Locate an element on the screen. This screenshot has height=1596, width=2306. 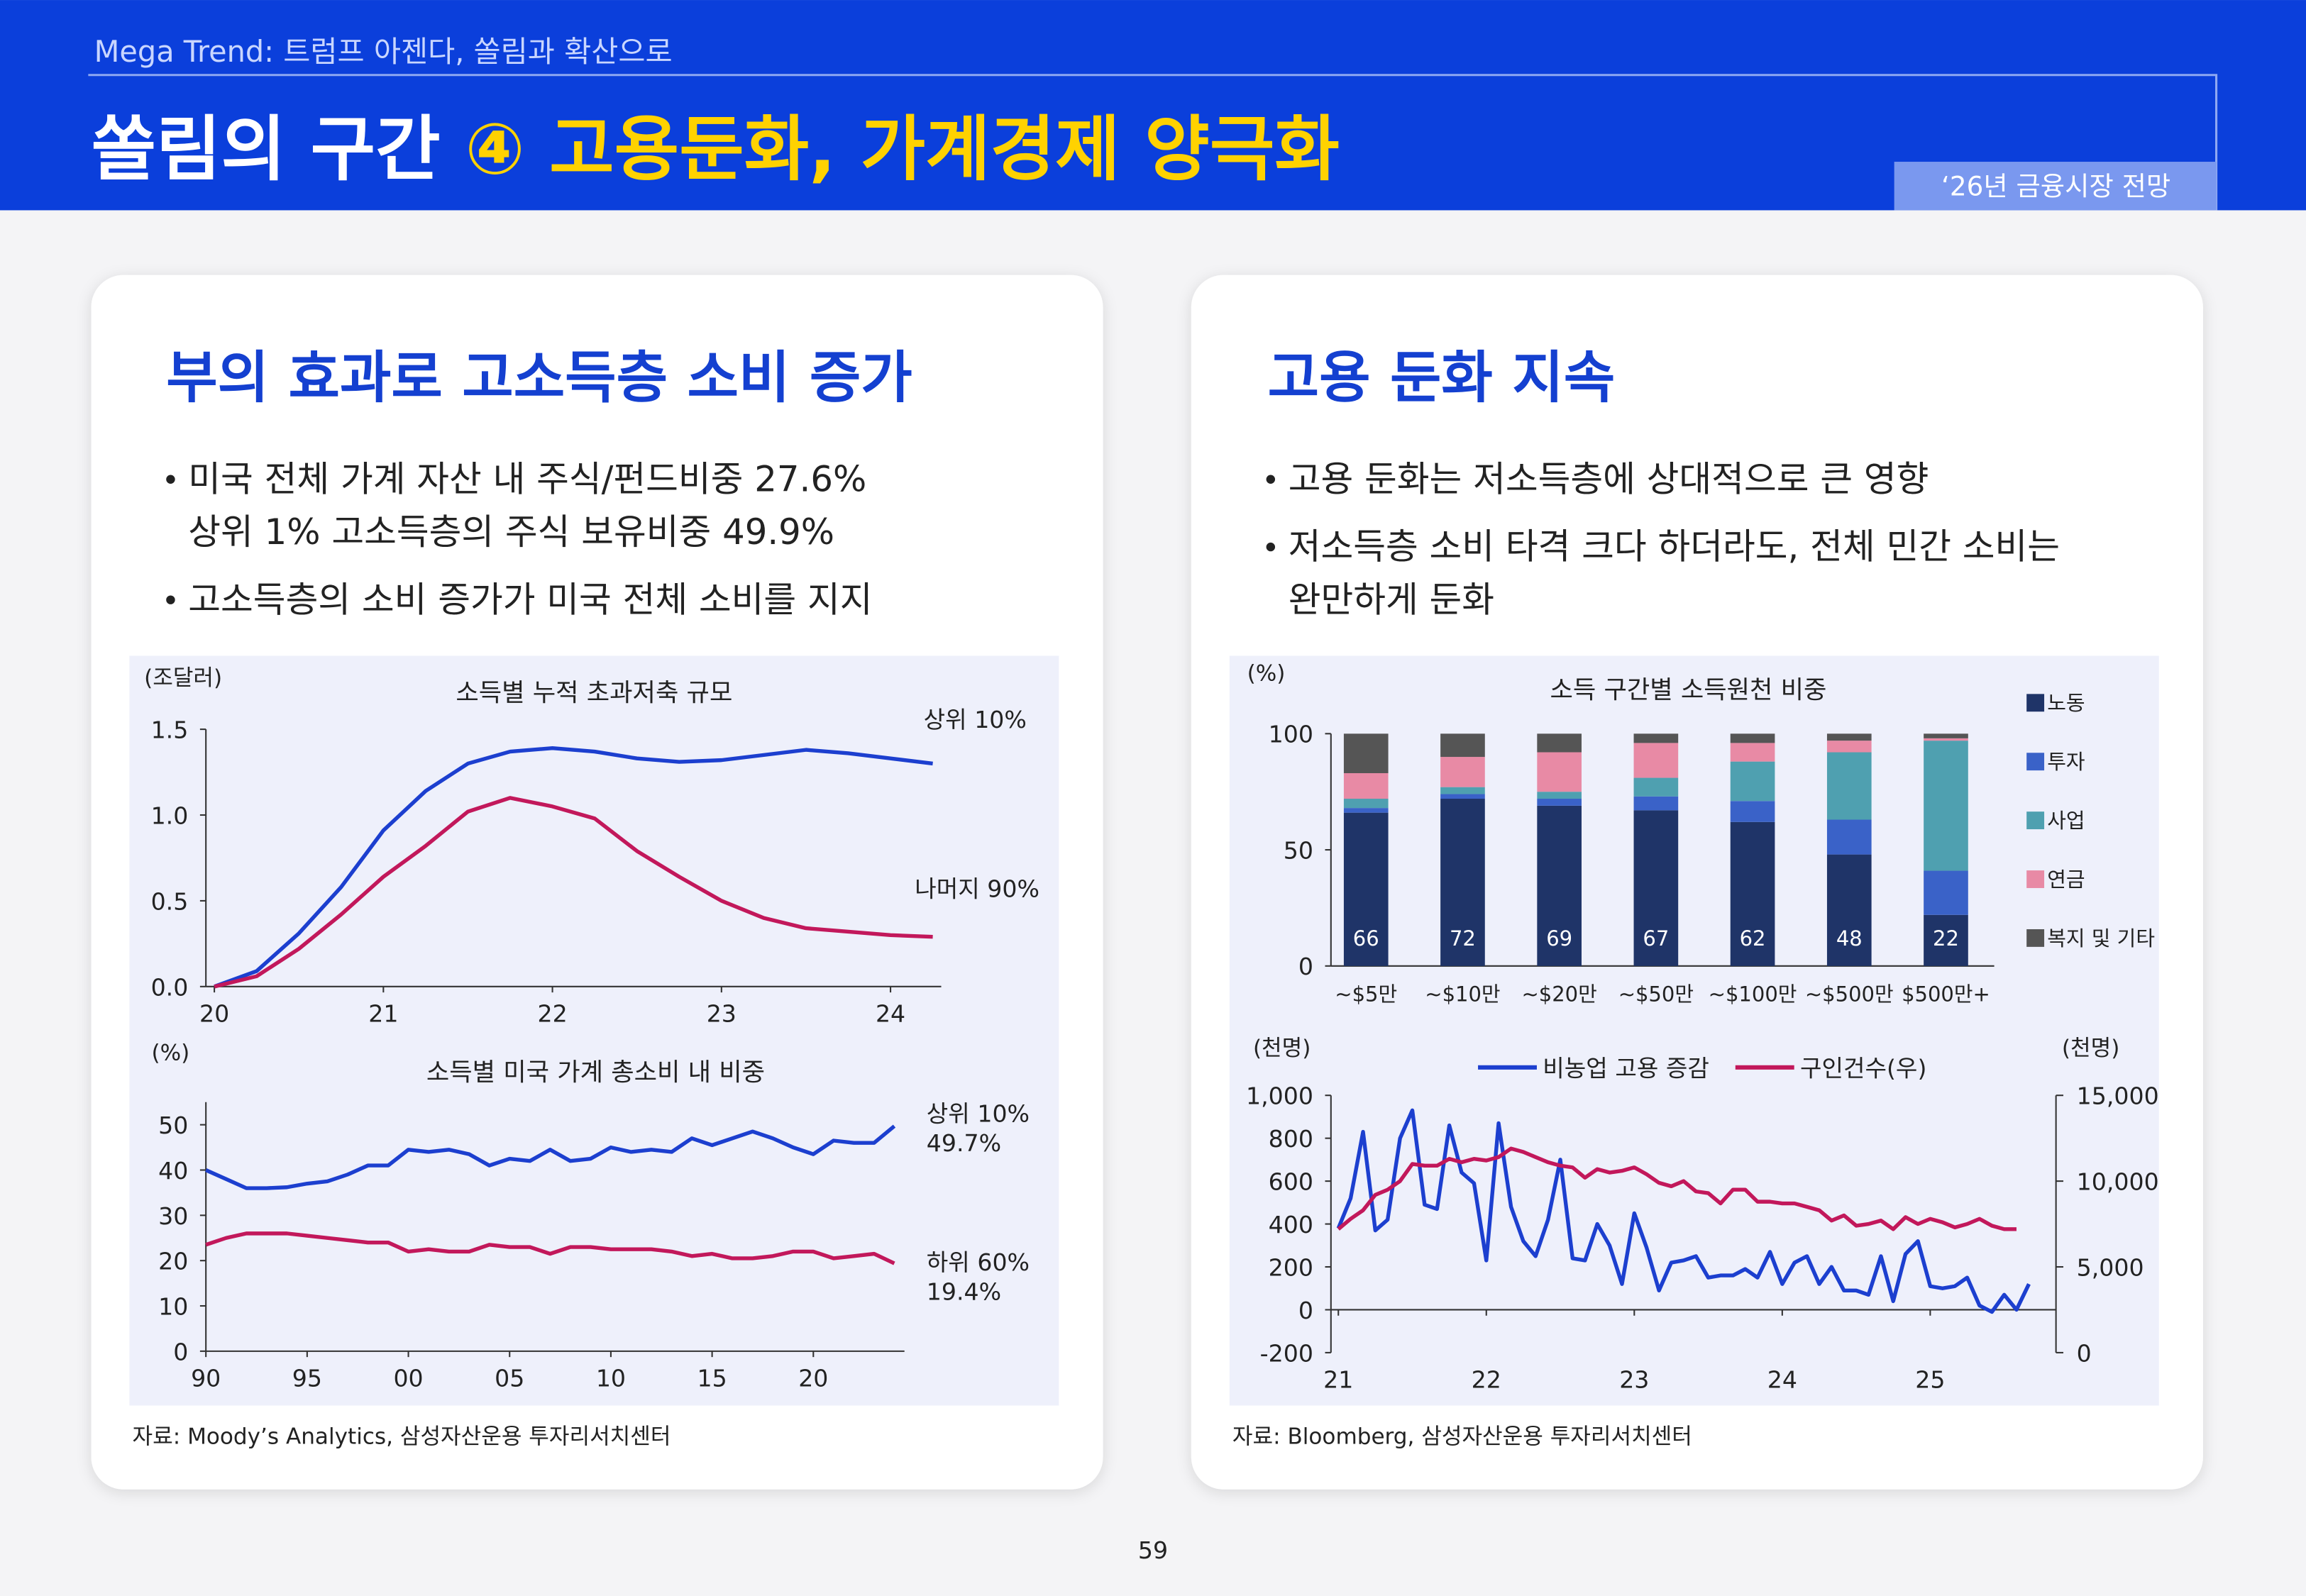
bar-value-label: 67 is located at coordinates (1656, 939).